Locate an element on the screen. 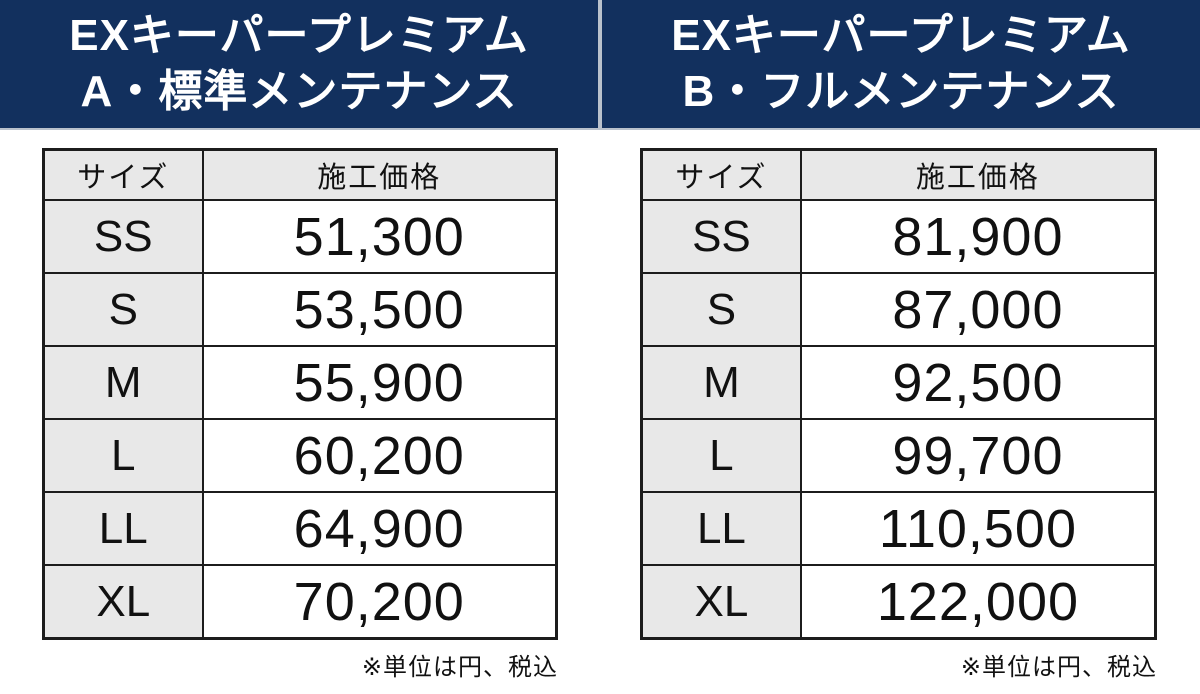 This screenshot has height=694, width=1200. table-row: XL 122,000 is located at coordinates (898, 602).